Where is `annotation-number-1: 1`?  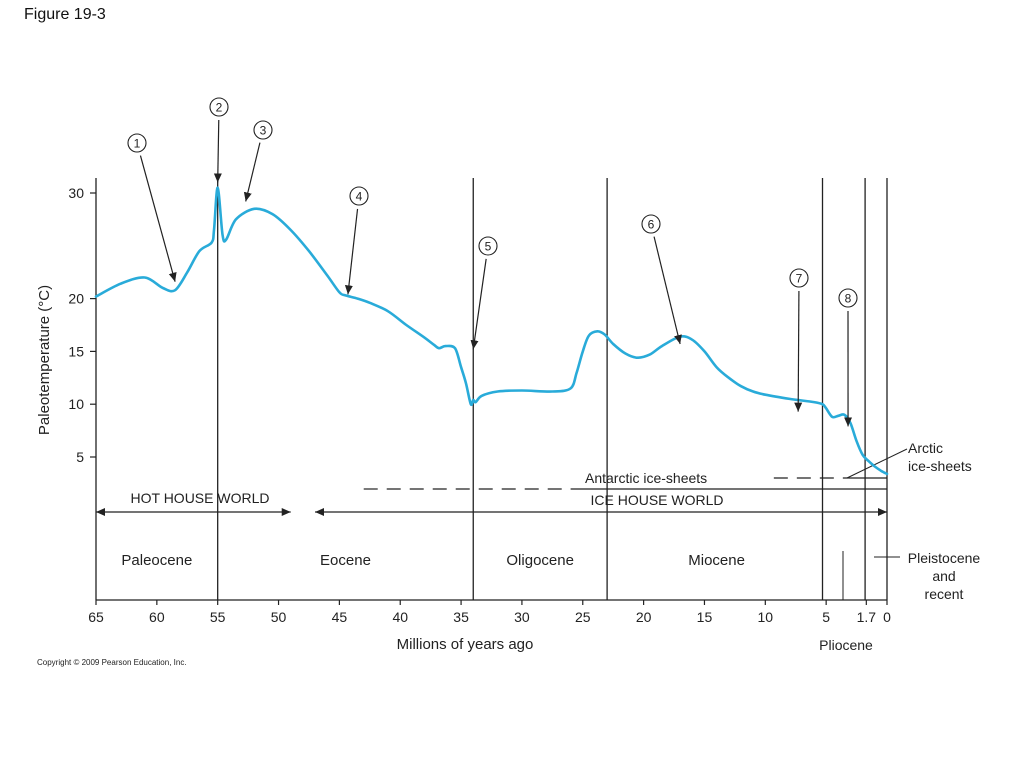 annotation-number-1: 1 is located at coordinates (137, 144).